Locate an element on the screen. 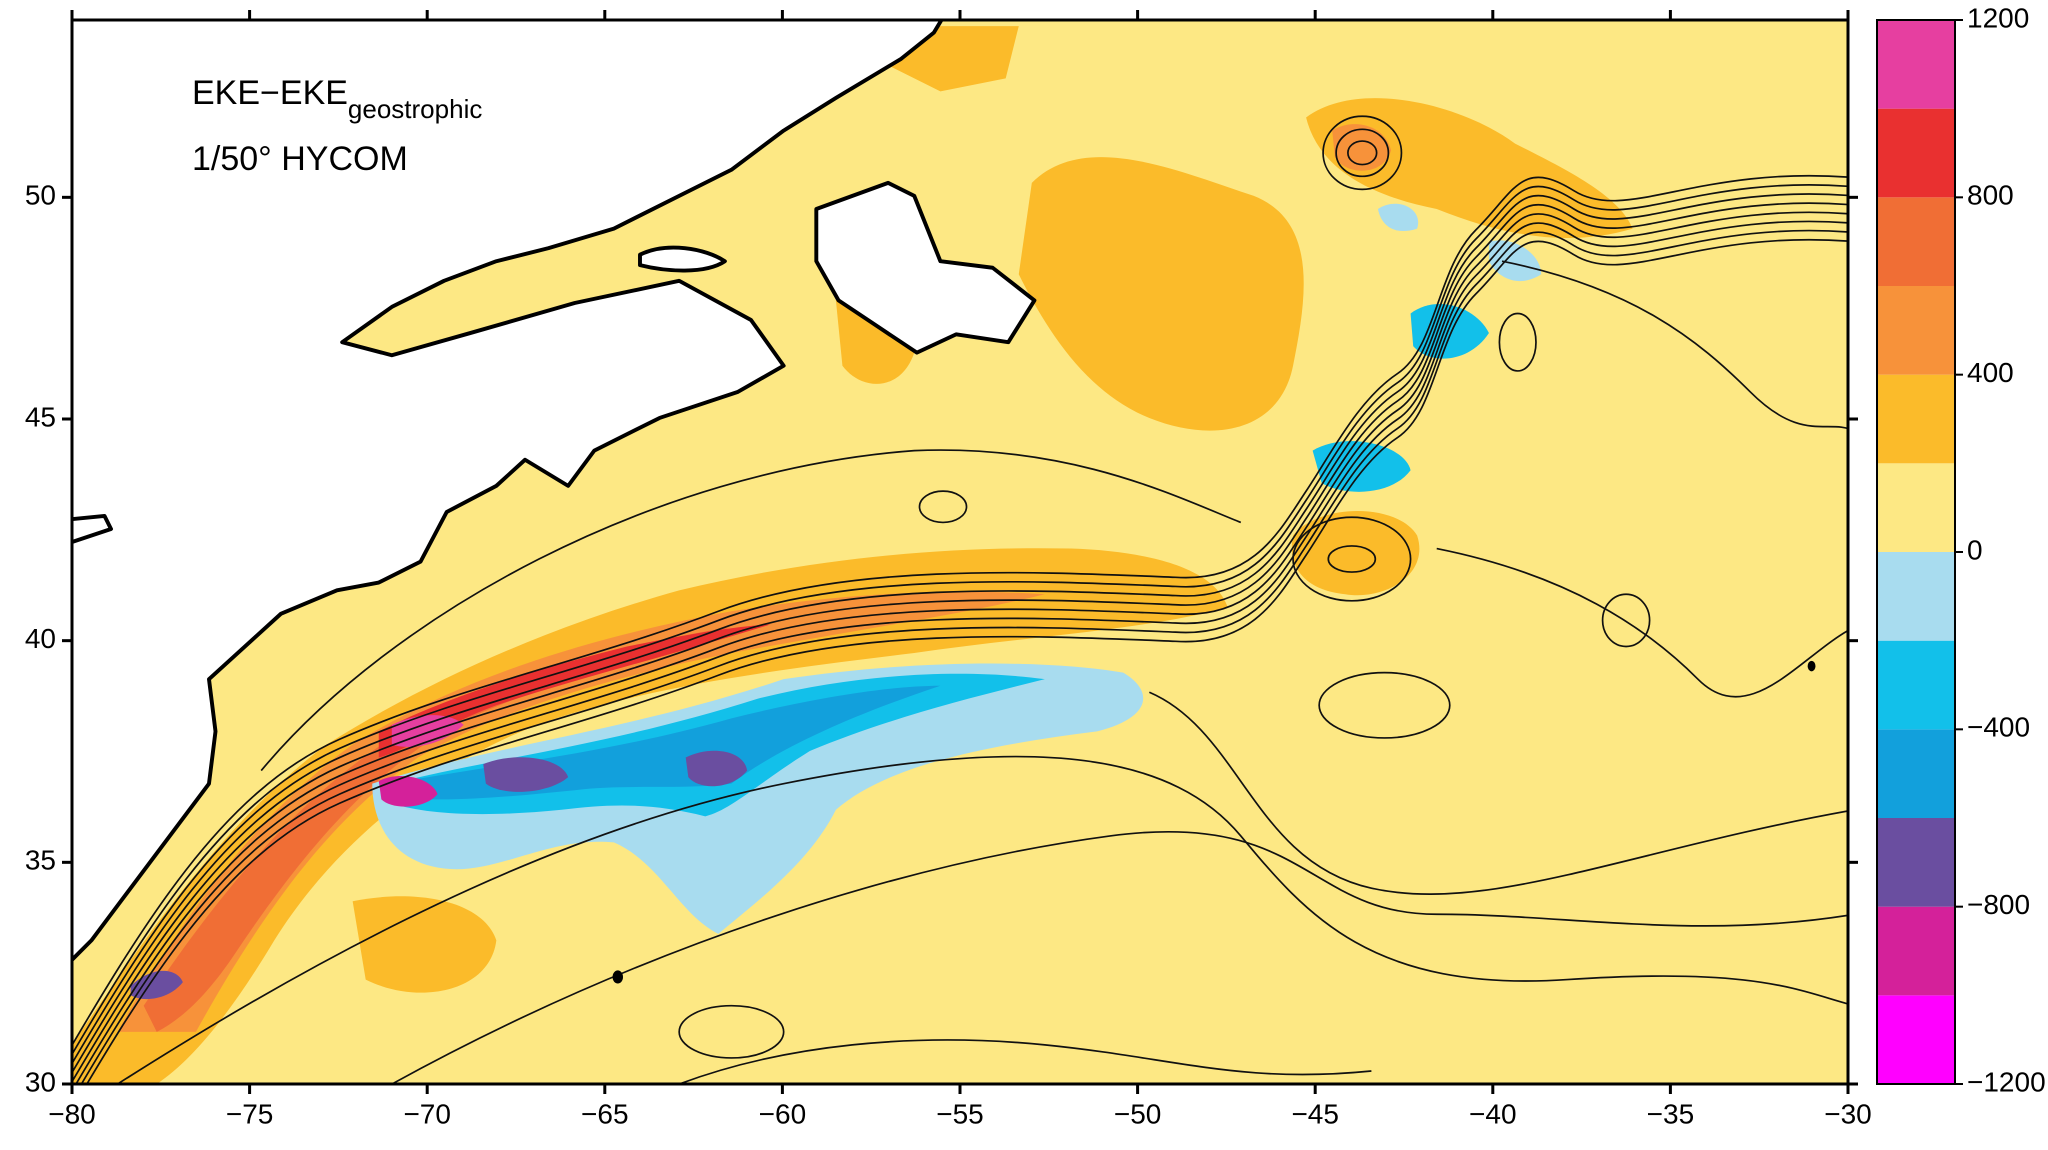  colorbar-tick-label: 0 is located at coordinates (1975, 549).